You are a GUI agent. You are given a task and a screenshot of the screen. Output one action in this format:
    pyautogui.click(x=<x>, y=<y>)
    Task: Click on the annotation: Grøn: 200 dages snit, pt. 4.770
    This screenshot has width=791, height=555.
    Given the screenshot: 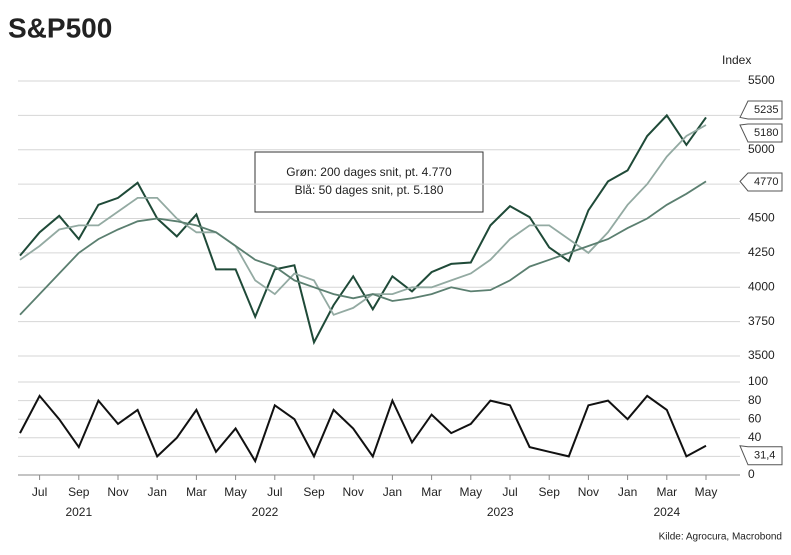 What is the action you would take?
    pyautogui.click(x=369, y=172)
    